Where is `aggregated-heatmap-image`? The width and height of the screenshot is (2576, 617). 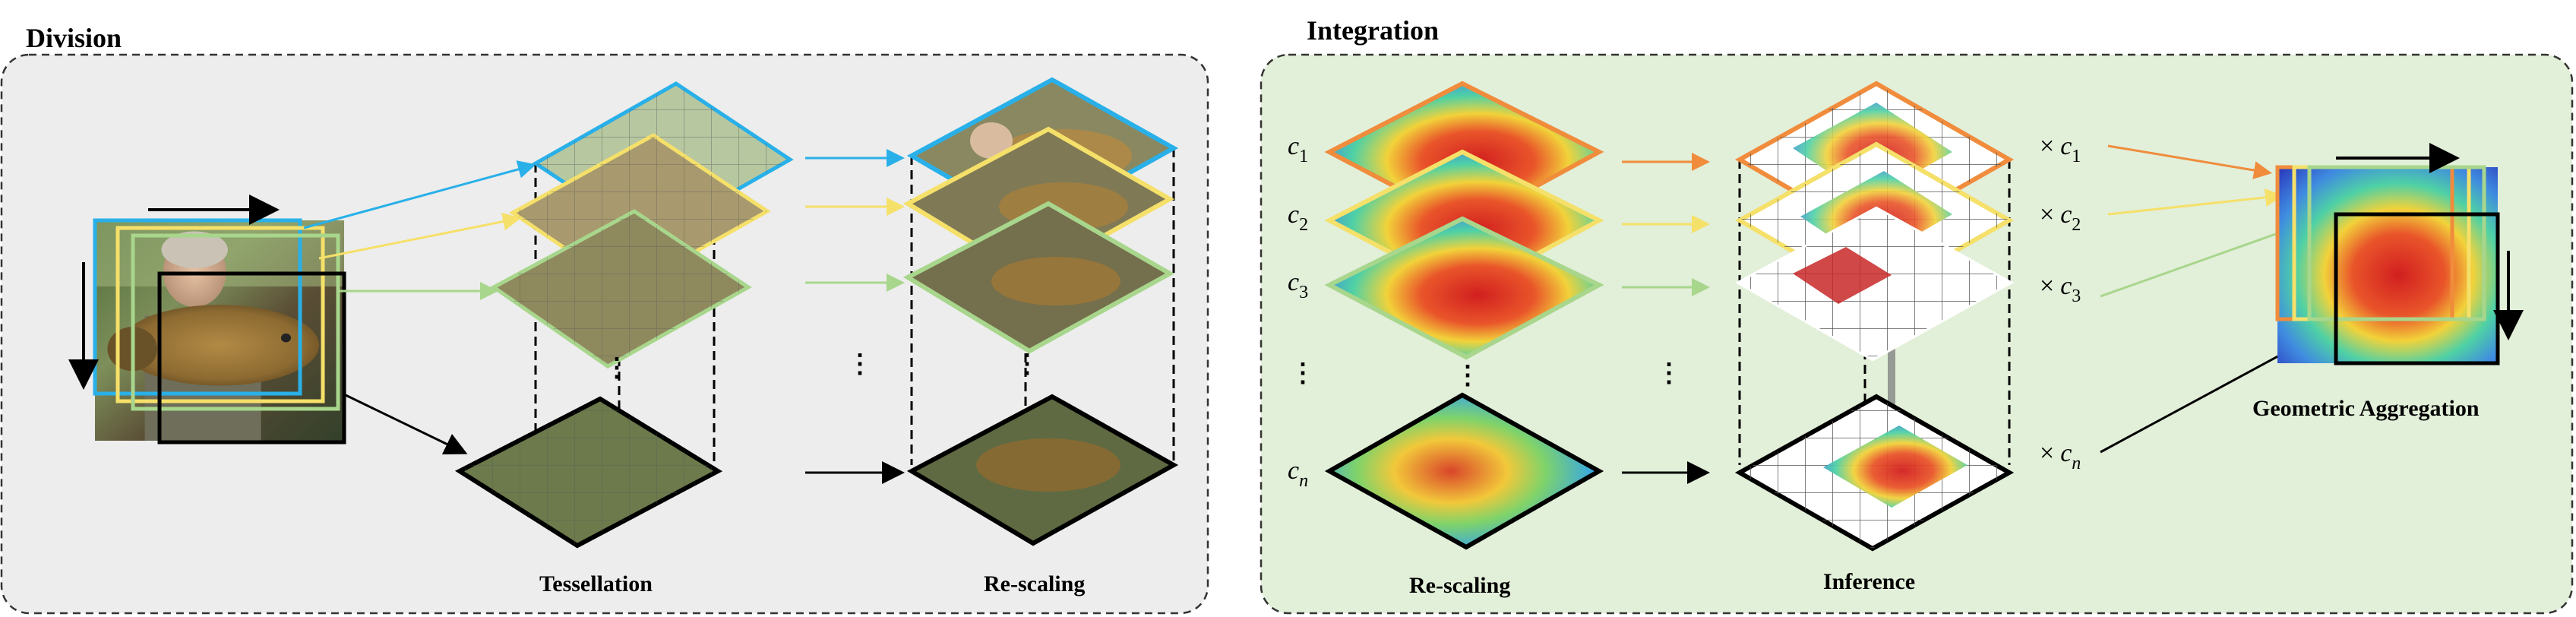
aggregated-heatmap-image is located at coordinates (2387, 265).